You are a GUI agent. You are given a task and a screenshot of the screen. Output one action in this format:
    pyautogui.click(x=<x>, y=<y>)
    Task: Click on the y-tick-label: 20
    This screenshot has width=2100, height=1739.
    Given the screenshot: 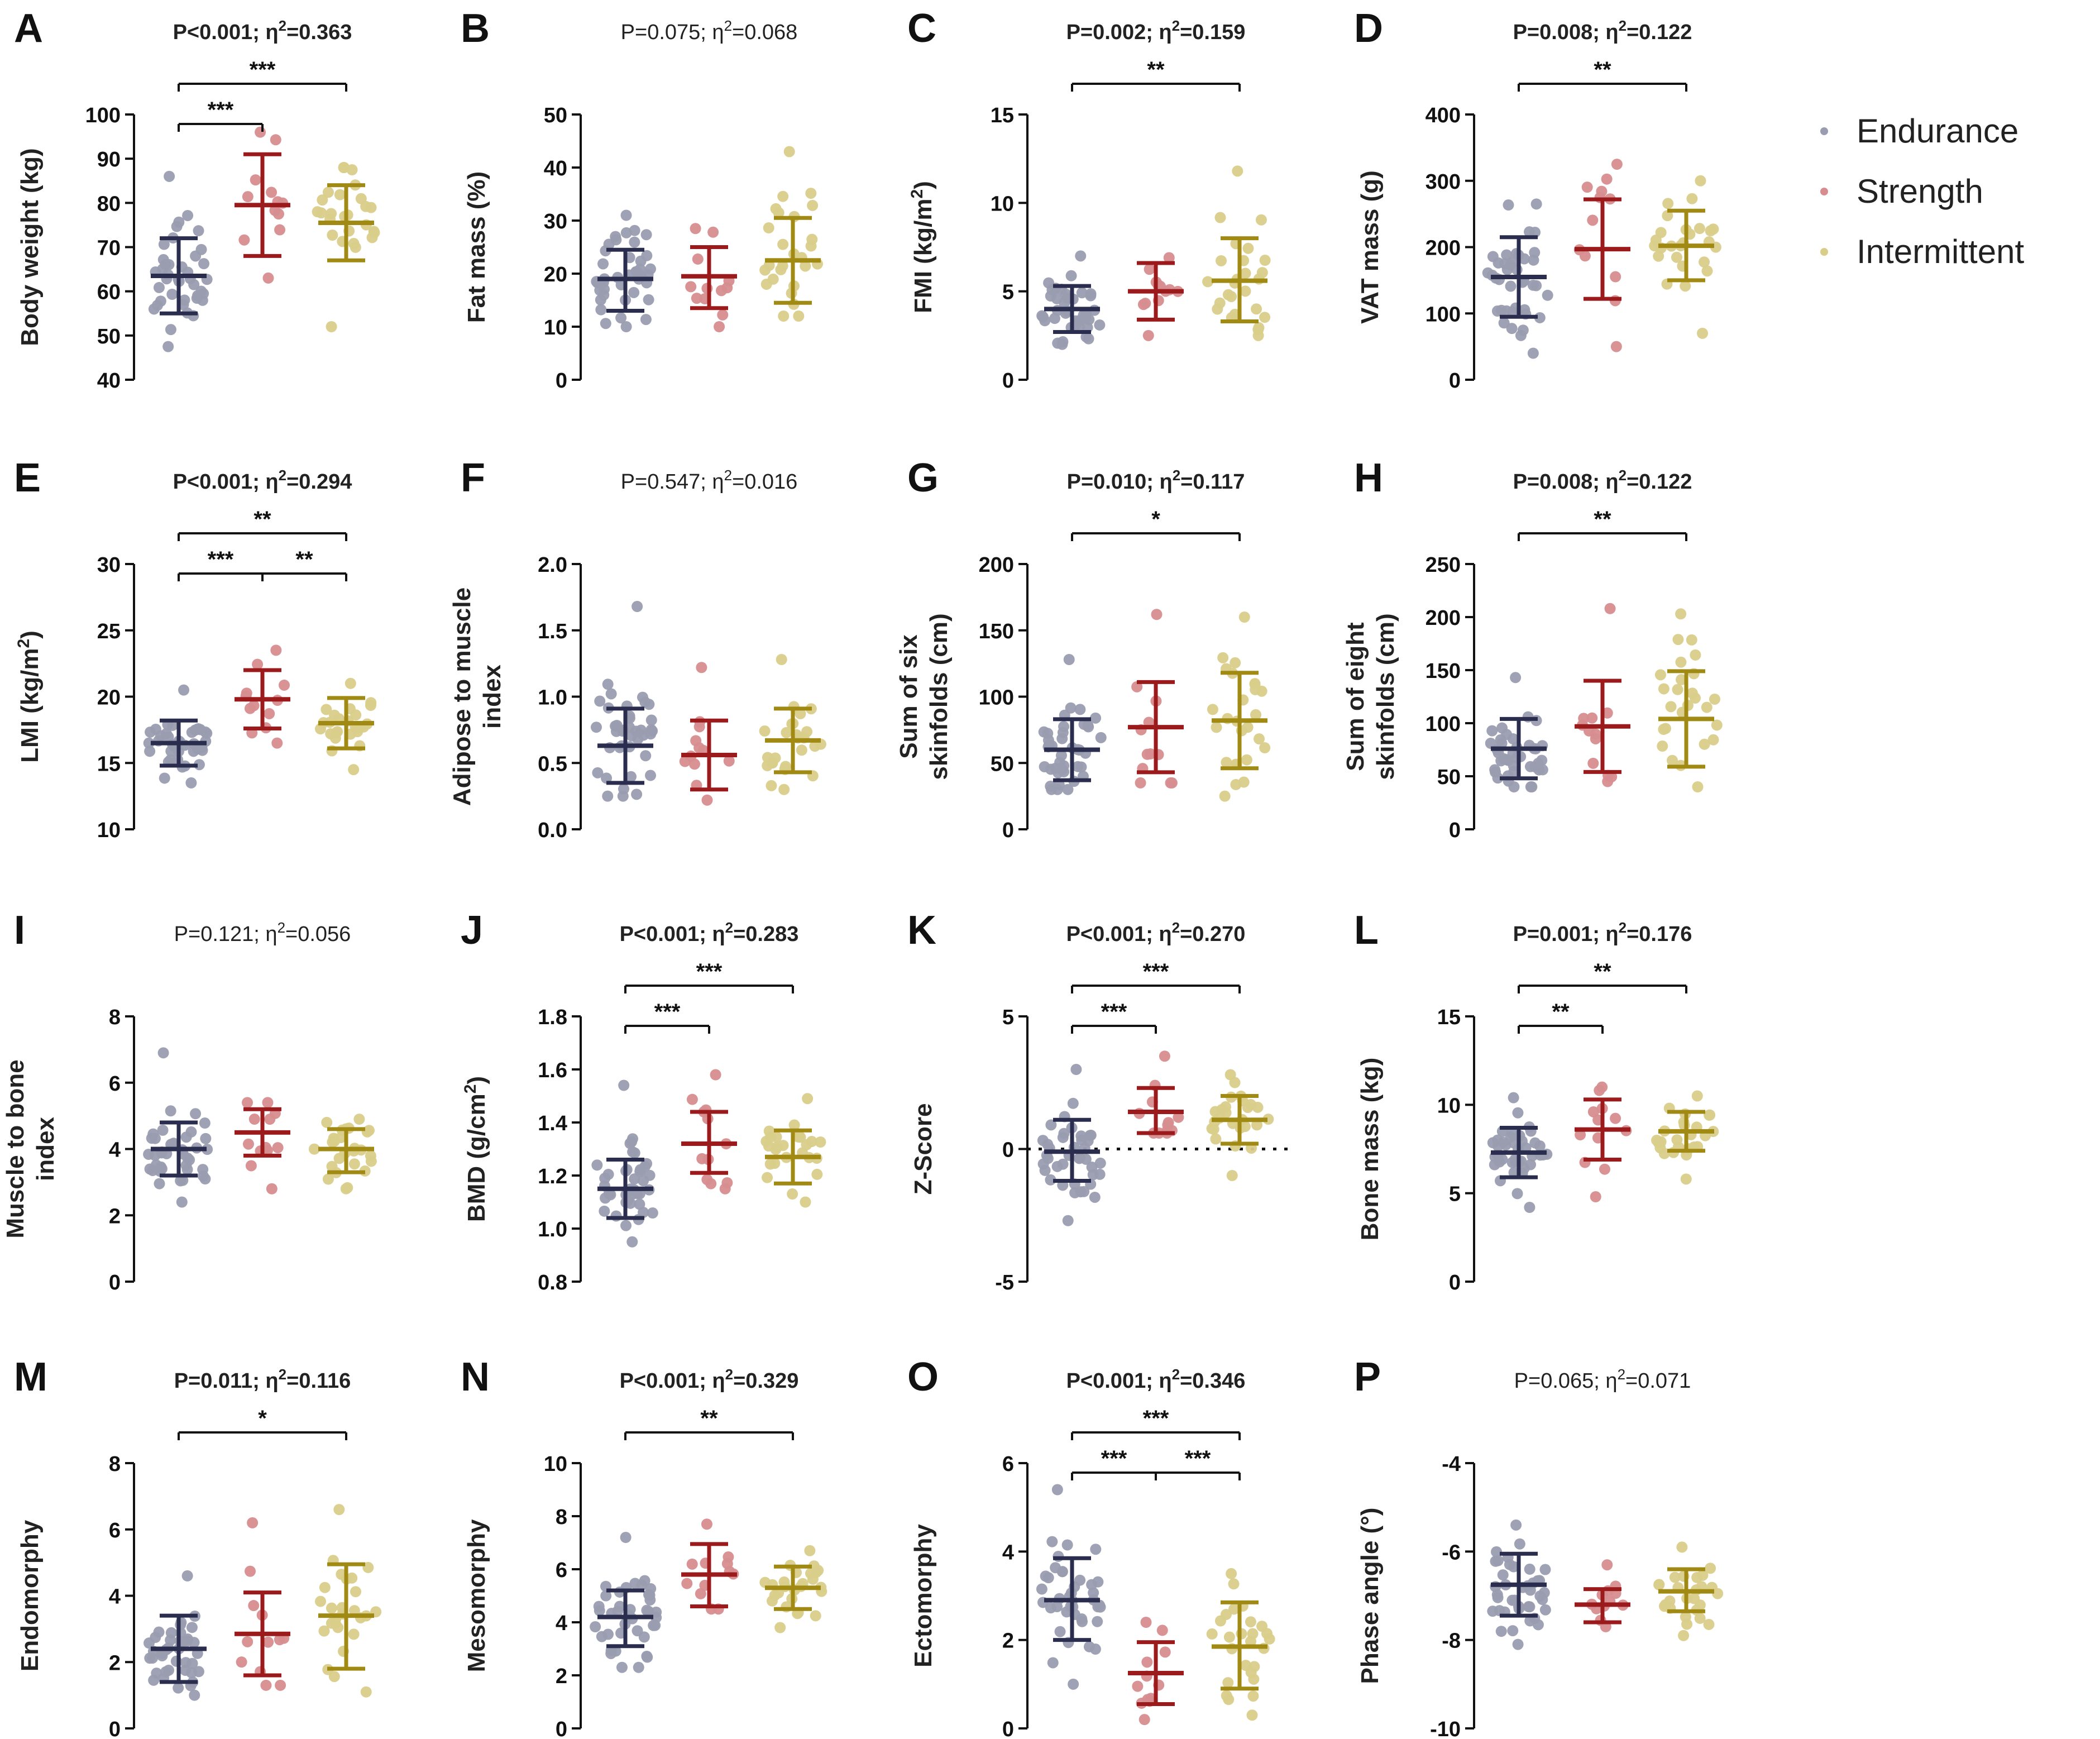 What is the action you would take?
    pyautogui.click(x=109, y=698)
    